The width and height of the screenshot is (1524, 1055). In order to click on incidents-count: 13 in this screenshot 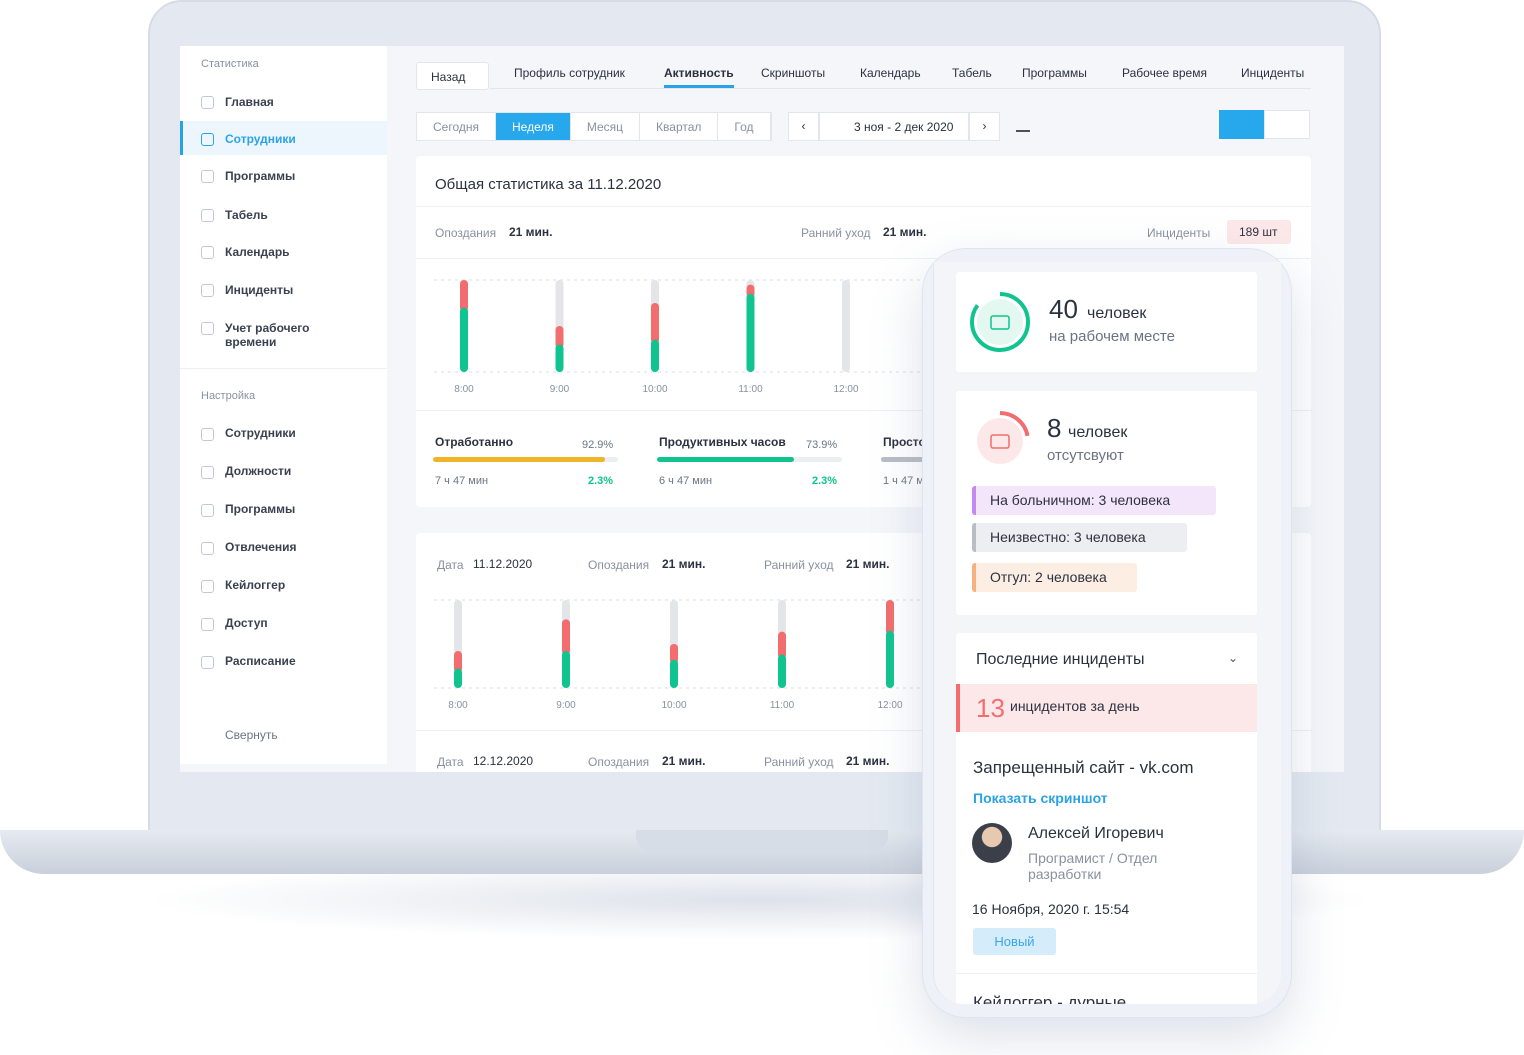, I will do `click(990, 708)`.